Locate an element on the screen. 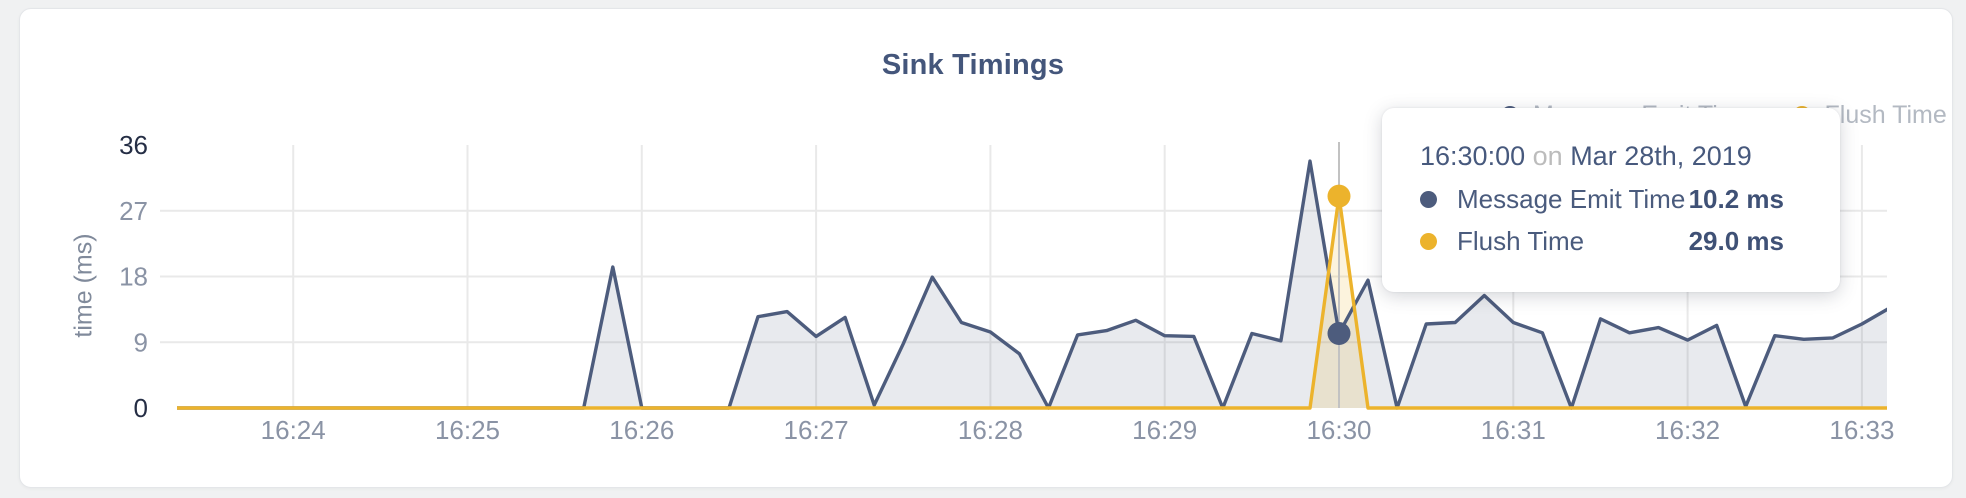  legend-item-label: Flush Time is located at coordinates (1885, 114).